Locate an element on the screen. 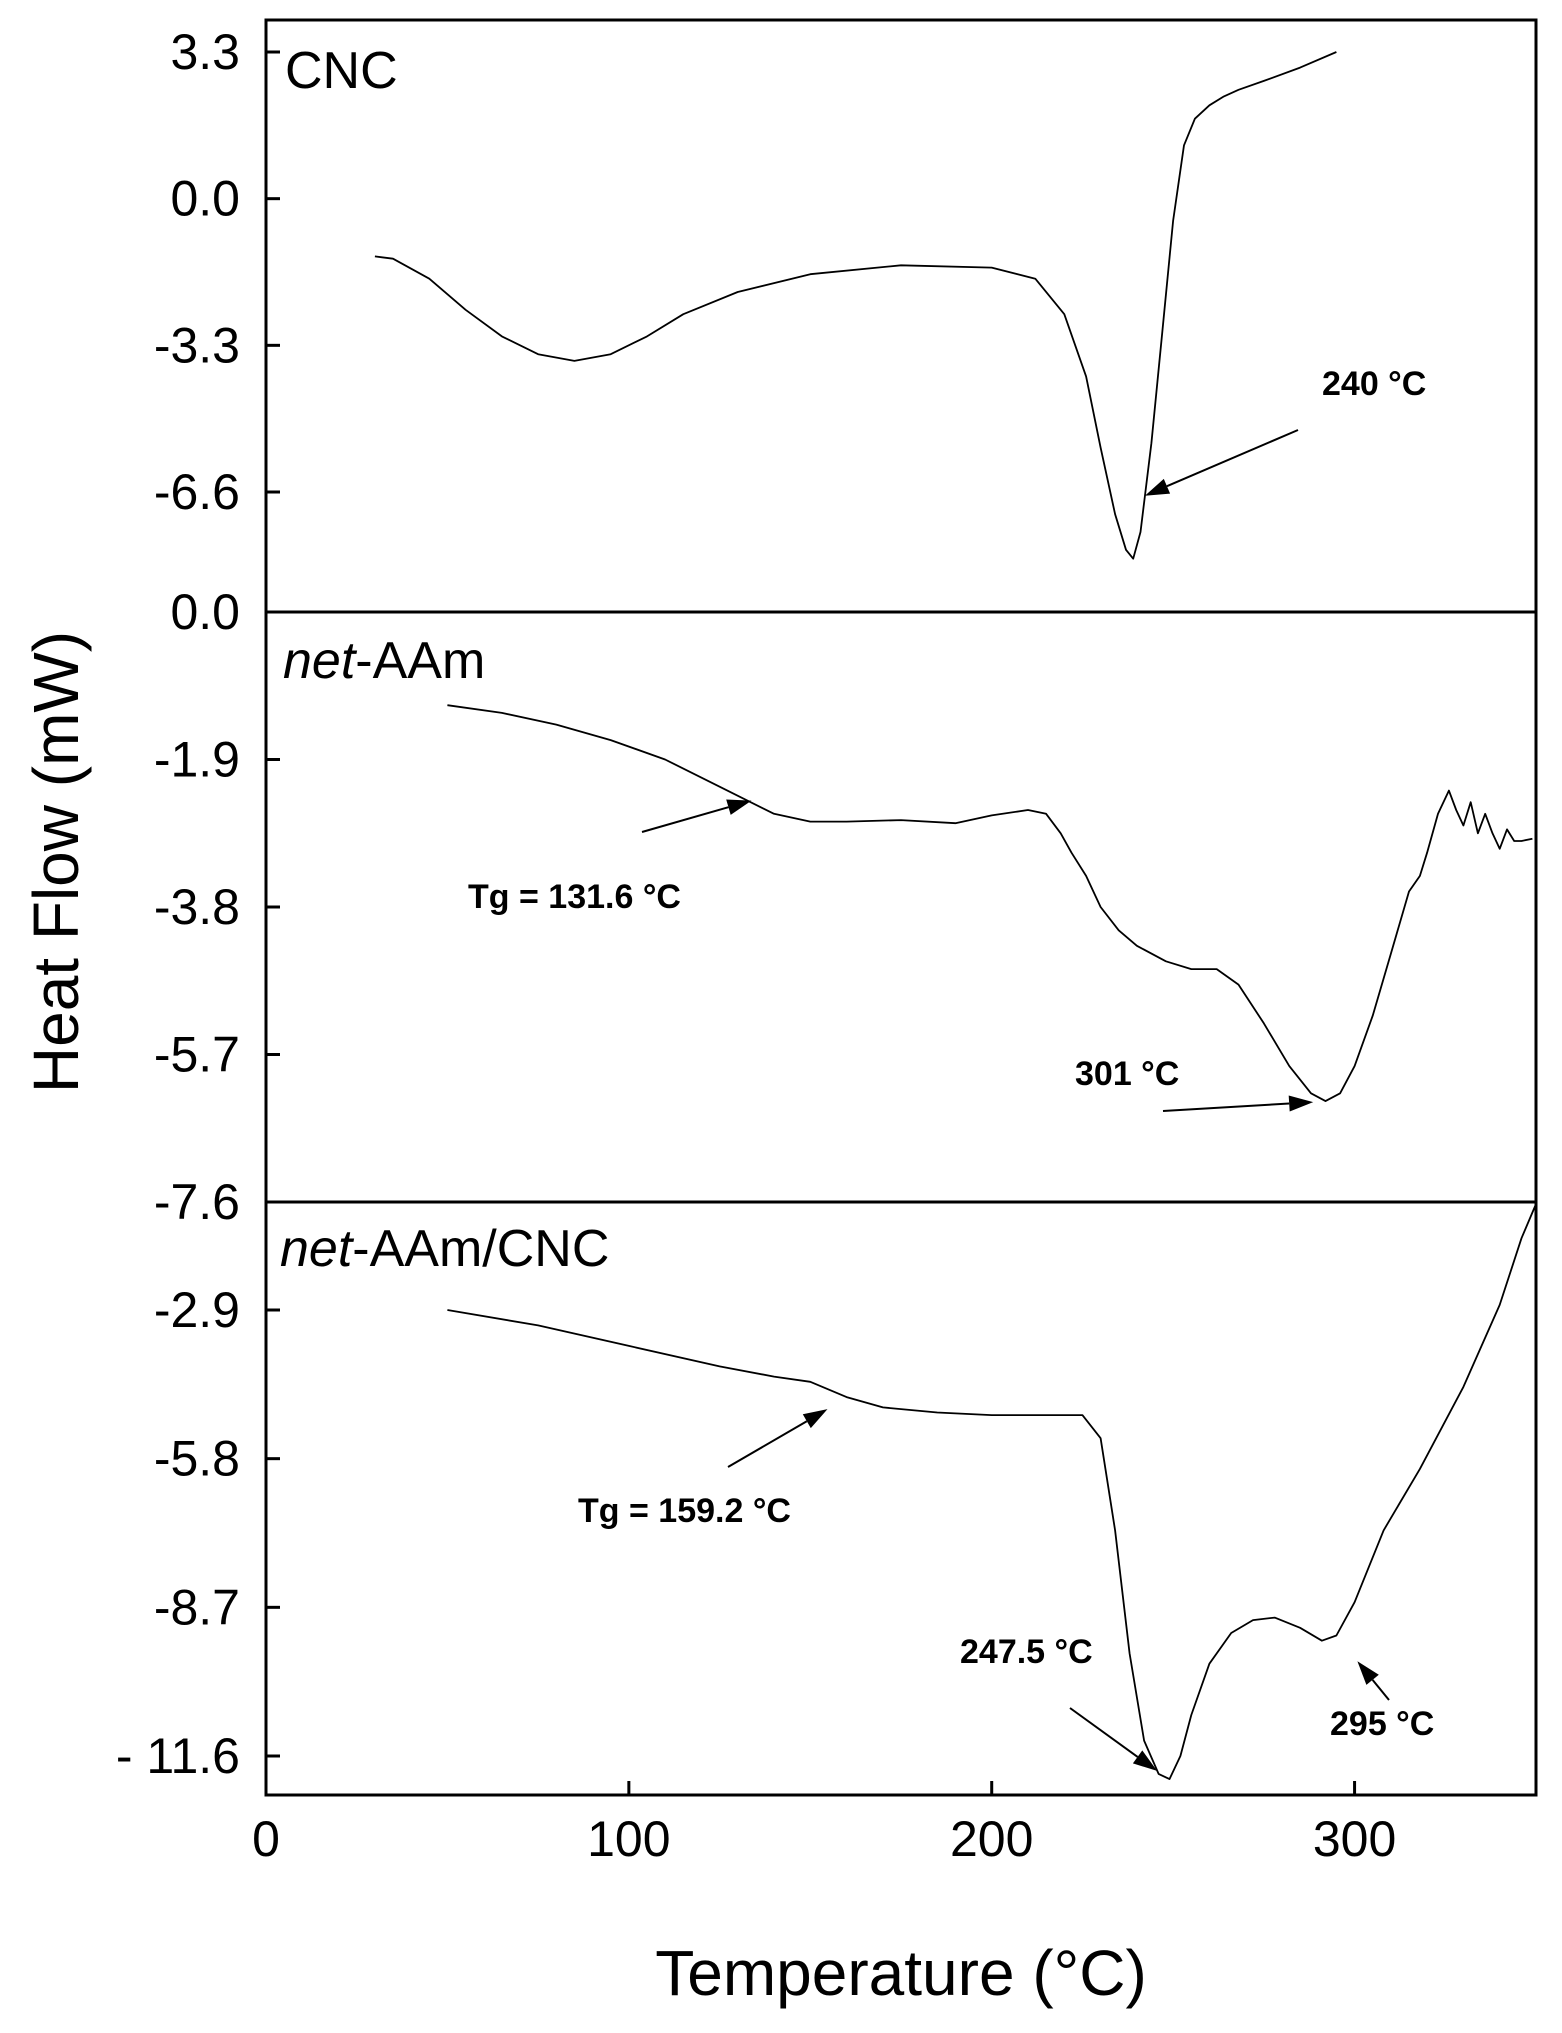  panel-label-net-aam: net-AAm is located at coordinates (384, 661).